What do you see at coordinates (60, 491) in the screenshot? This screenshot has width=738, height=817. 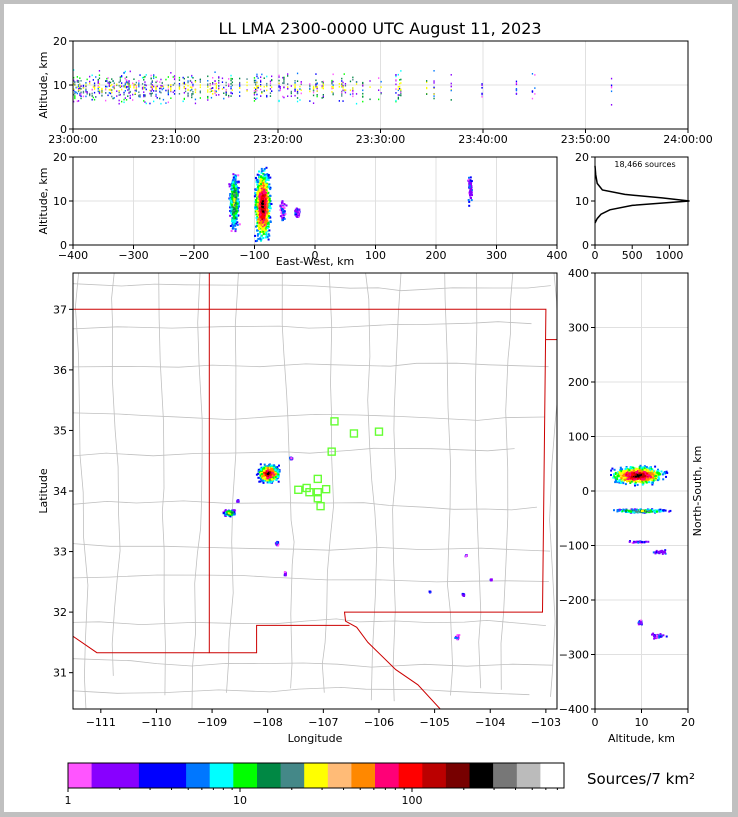 I see `y-tick-label: 34` at bounding box center [60, 491].